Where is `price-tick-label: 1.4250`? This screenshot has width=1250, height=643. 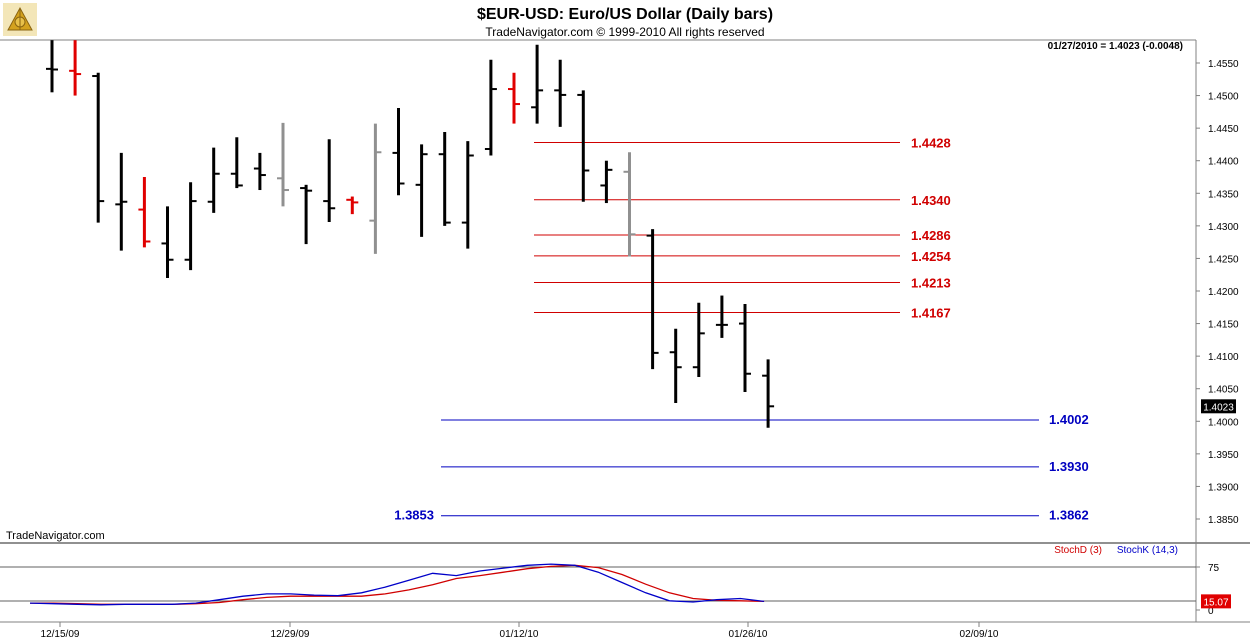 price-tick-label: 1.4250 is located at coordinates (1223, 259).